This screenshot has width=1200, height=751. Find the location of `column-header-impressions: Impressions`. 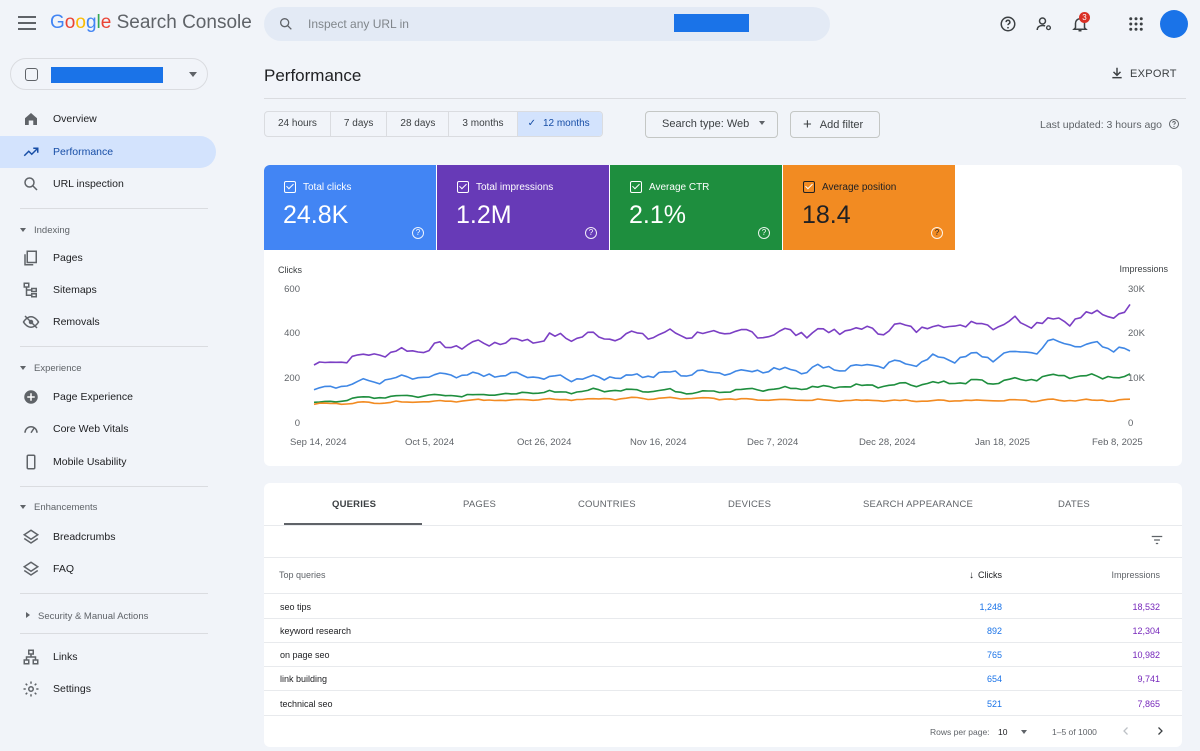

column-header-impressions: Impressions is located at coordinates (1135, 575).